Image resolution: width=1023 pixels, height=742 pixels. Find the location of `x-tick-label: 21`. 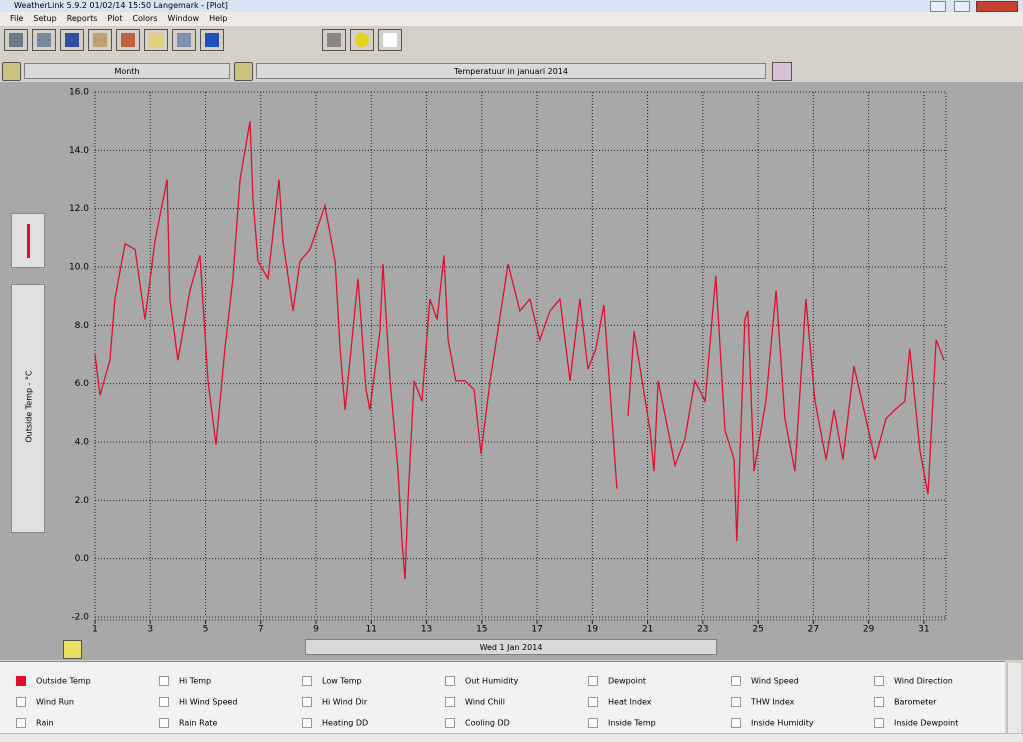

x-tick-label: 21 is located at coordinates (647, 630).